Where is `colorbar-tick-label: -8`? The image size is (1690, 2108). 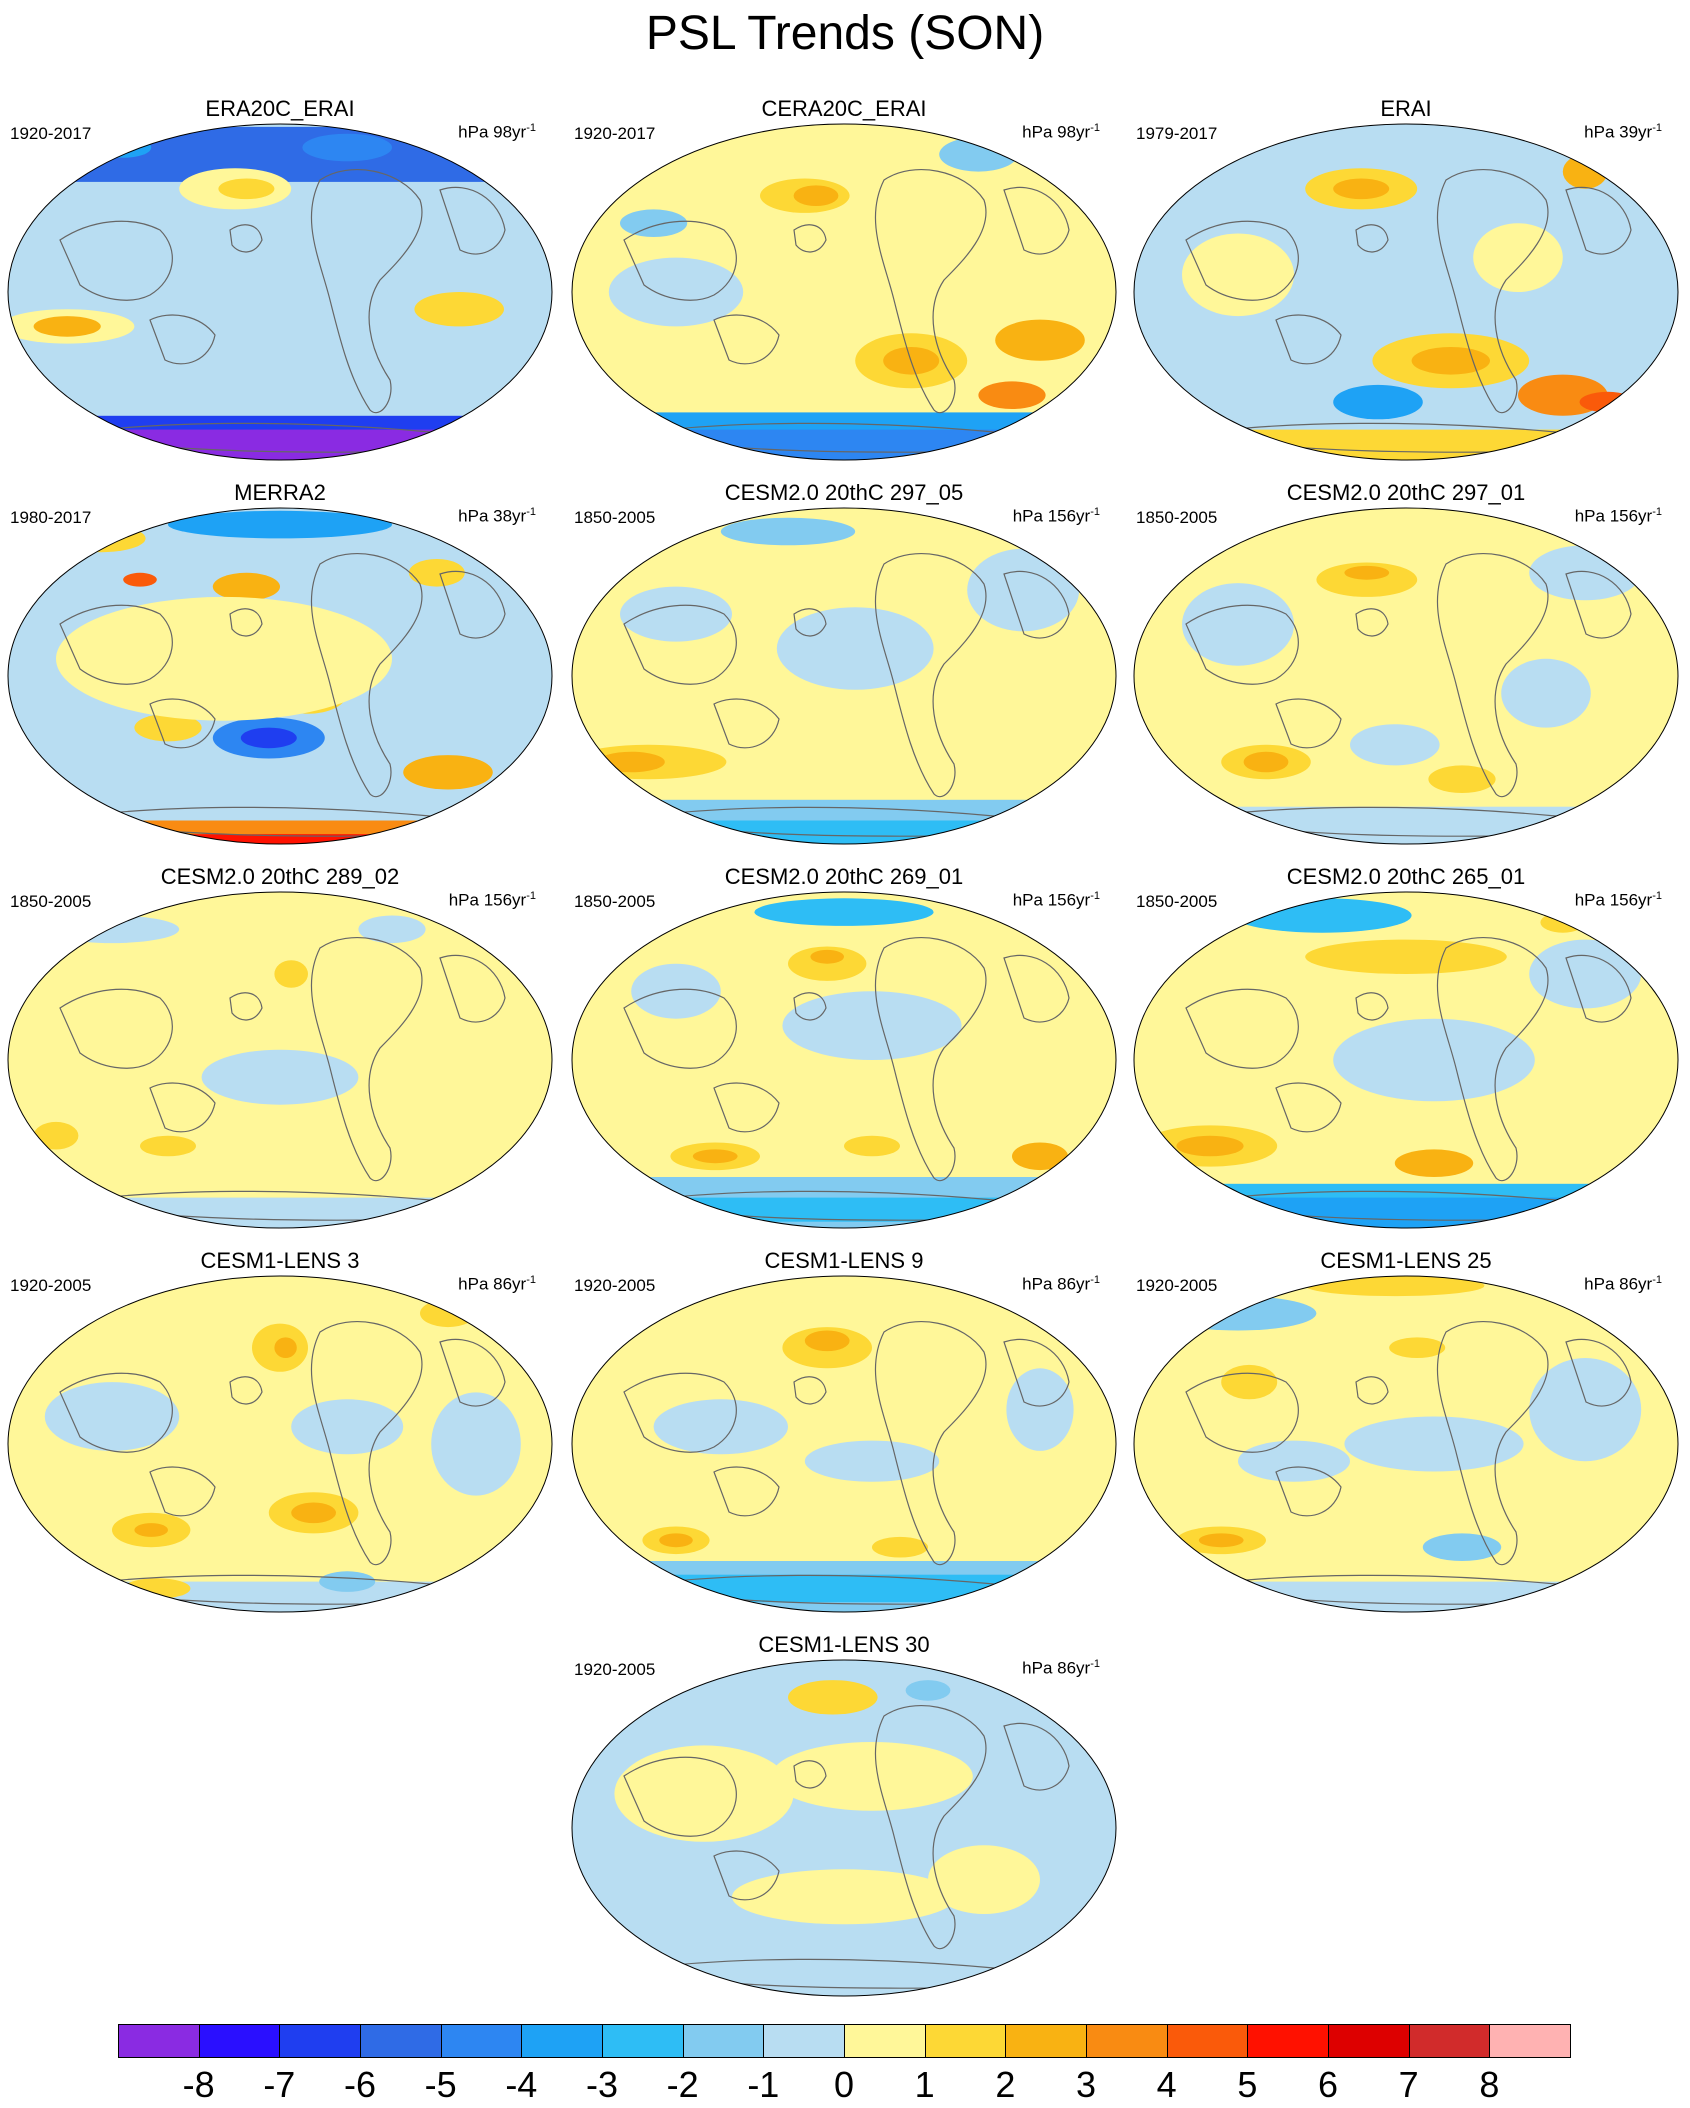
colorbar-tick-label: -8 is located at coordinates (198, 2084).